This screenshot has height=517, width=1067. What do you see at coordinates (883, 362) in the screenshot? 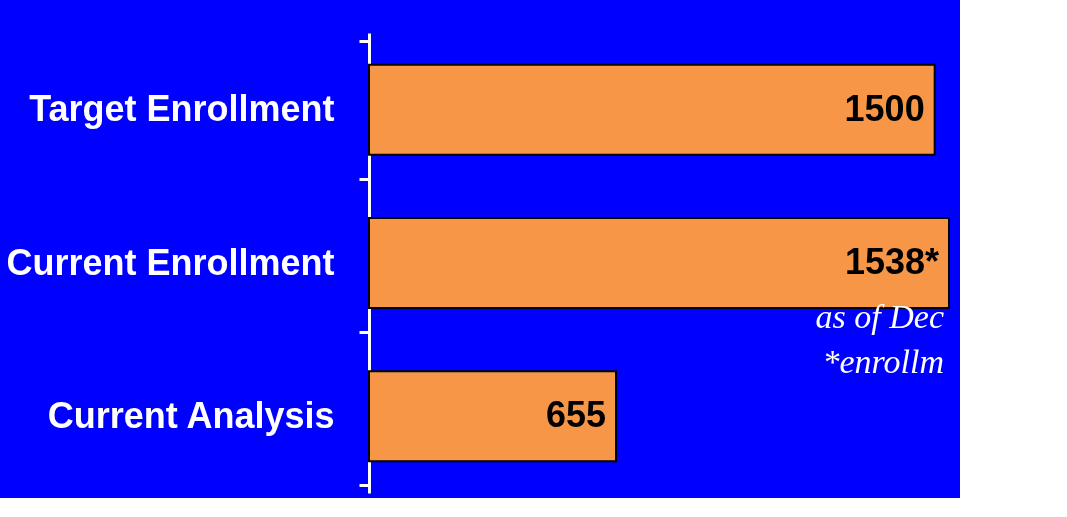
I see `annotation: *enrollm` at bounding box center [883, 362].